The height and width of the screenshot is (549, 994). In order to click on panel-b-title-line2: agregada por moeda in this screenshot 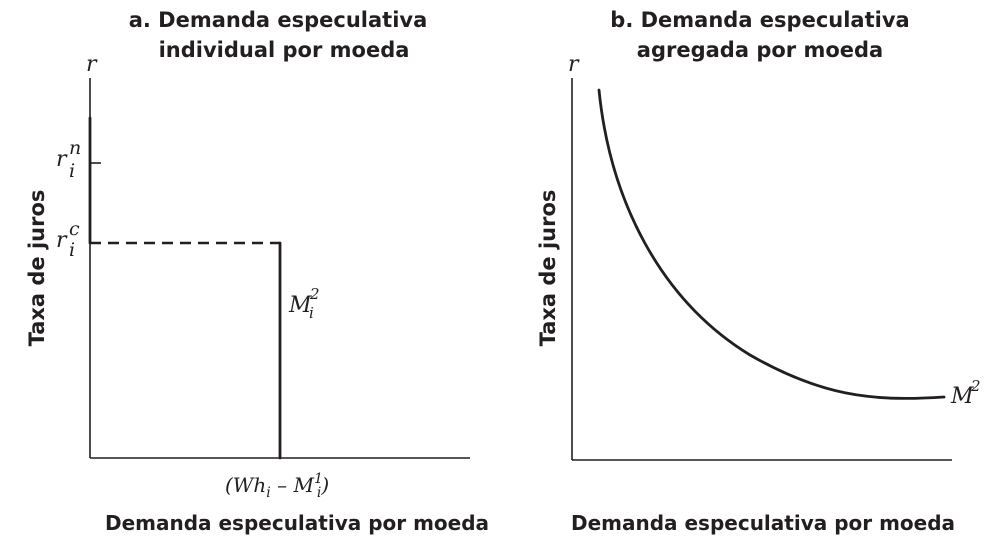, I will do `click(760, 50)`.